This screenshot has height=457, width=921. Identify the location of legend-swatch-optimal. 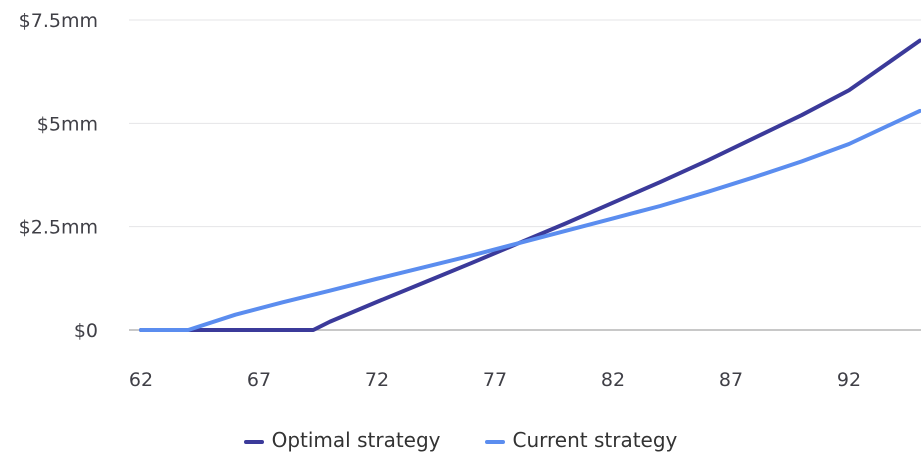
(253, 442).